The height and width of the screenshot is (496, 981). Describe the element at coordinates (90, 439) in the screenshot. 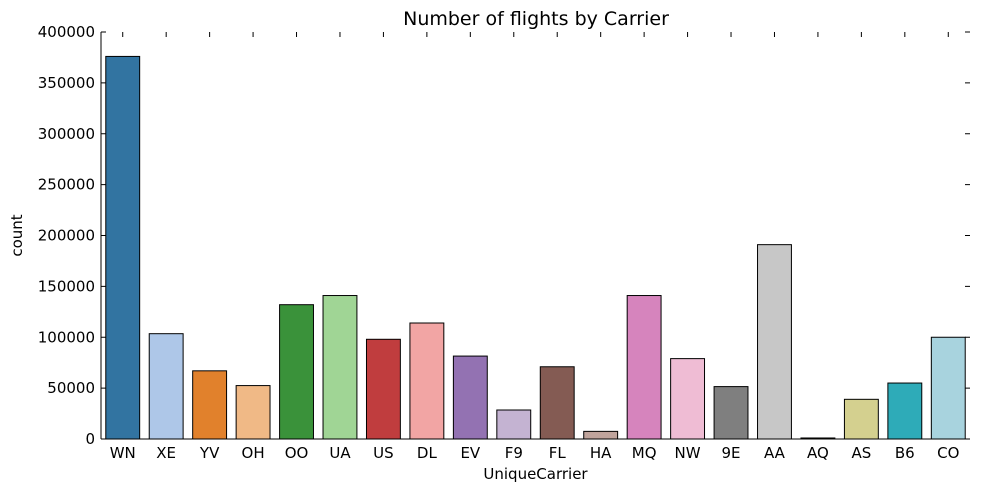

I see `y-tick-label: 0` at that location.